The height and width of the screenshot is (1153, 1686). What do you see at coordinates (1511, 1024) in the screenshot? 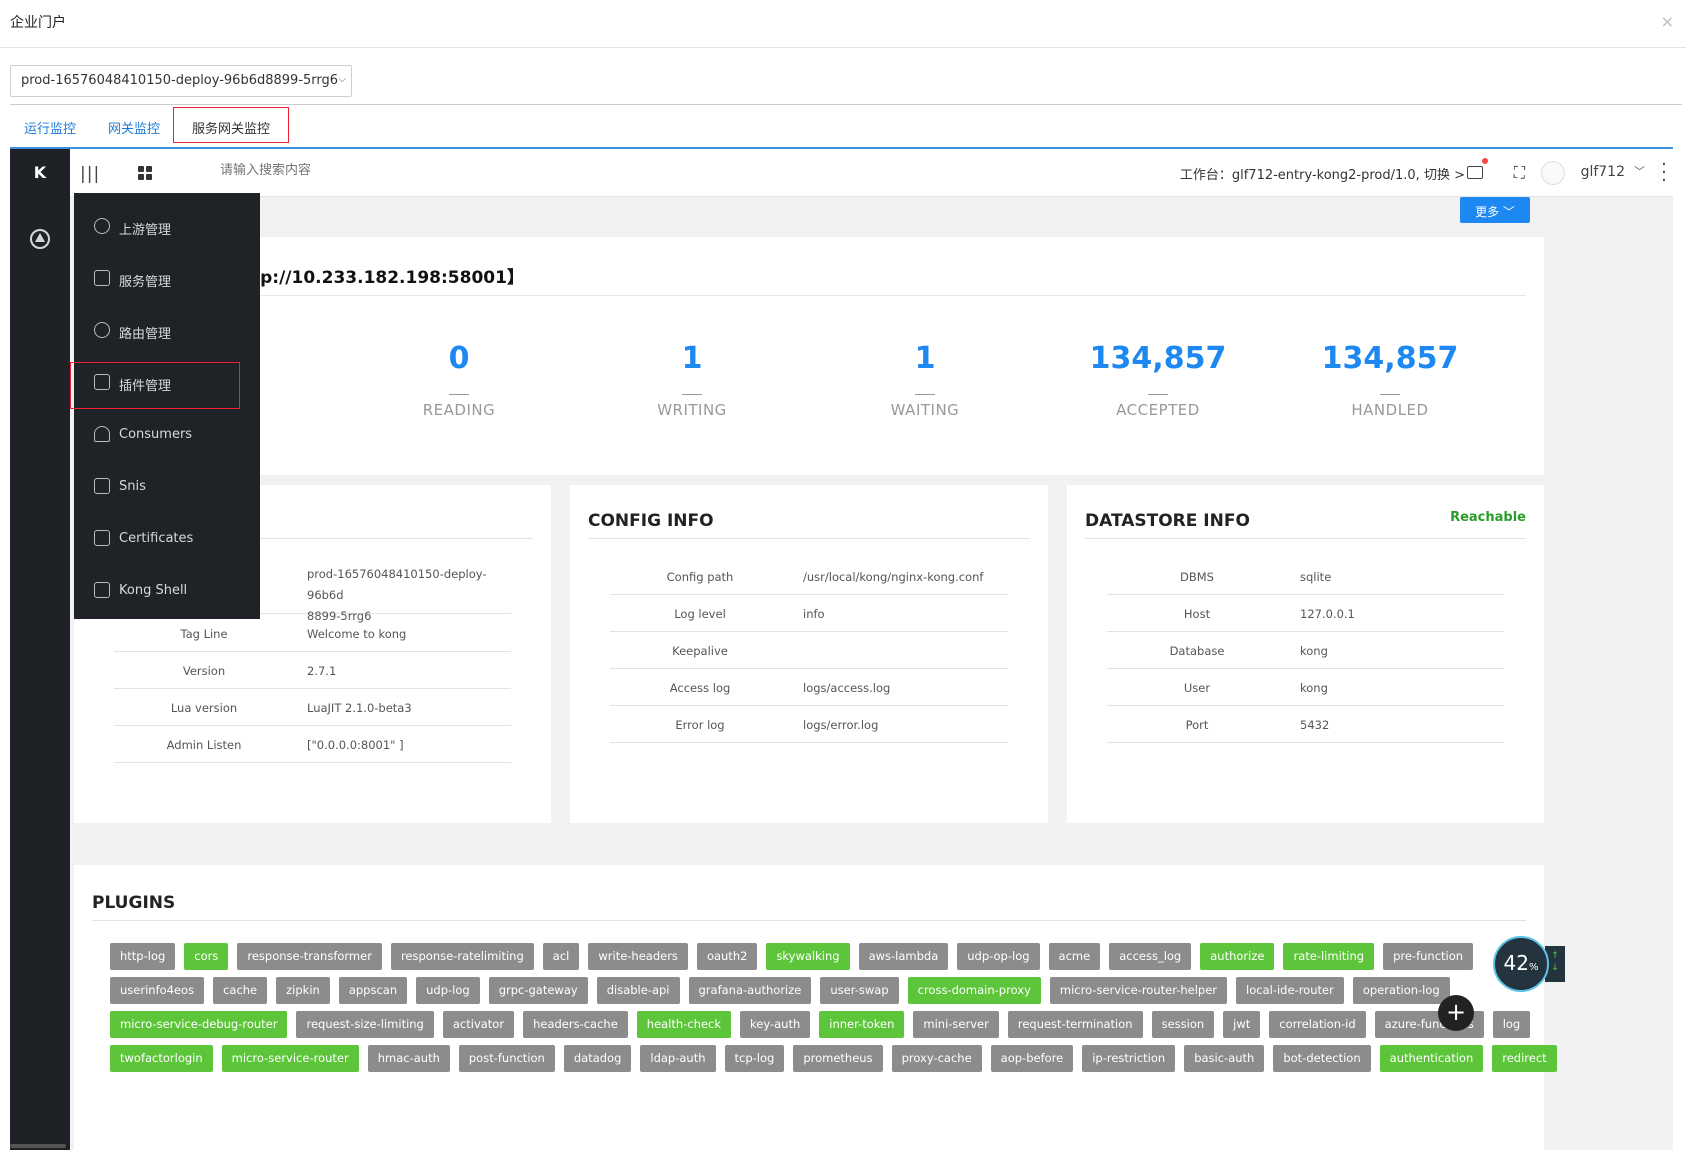
I see `plugin-tag: log` at bounding box center [1511, 1024].